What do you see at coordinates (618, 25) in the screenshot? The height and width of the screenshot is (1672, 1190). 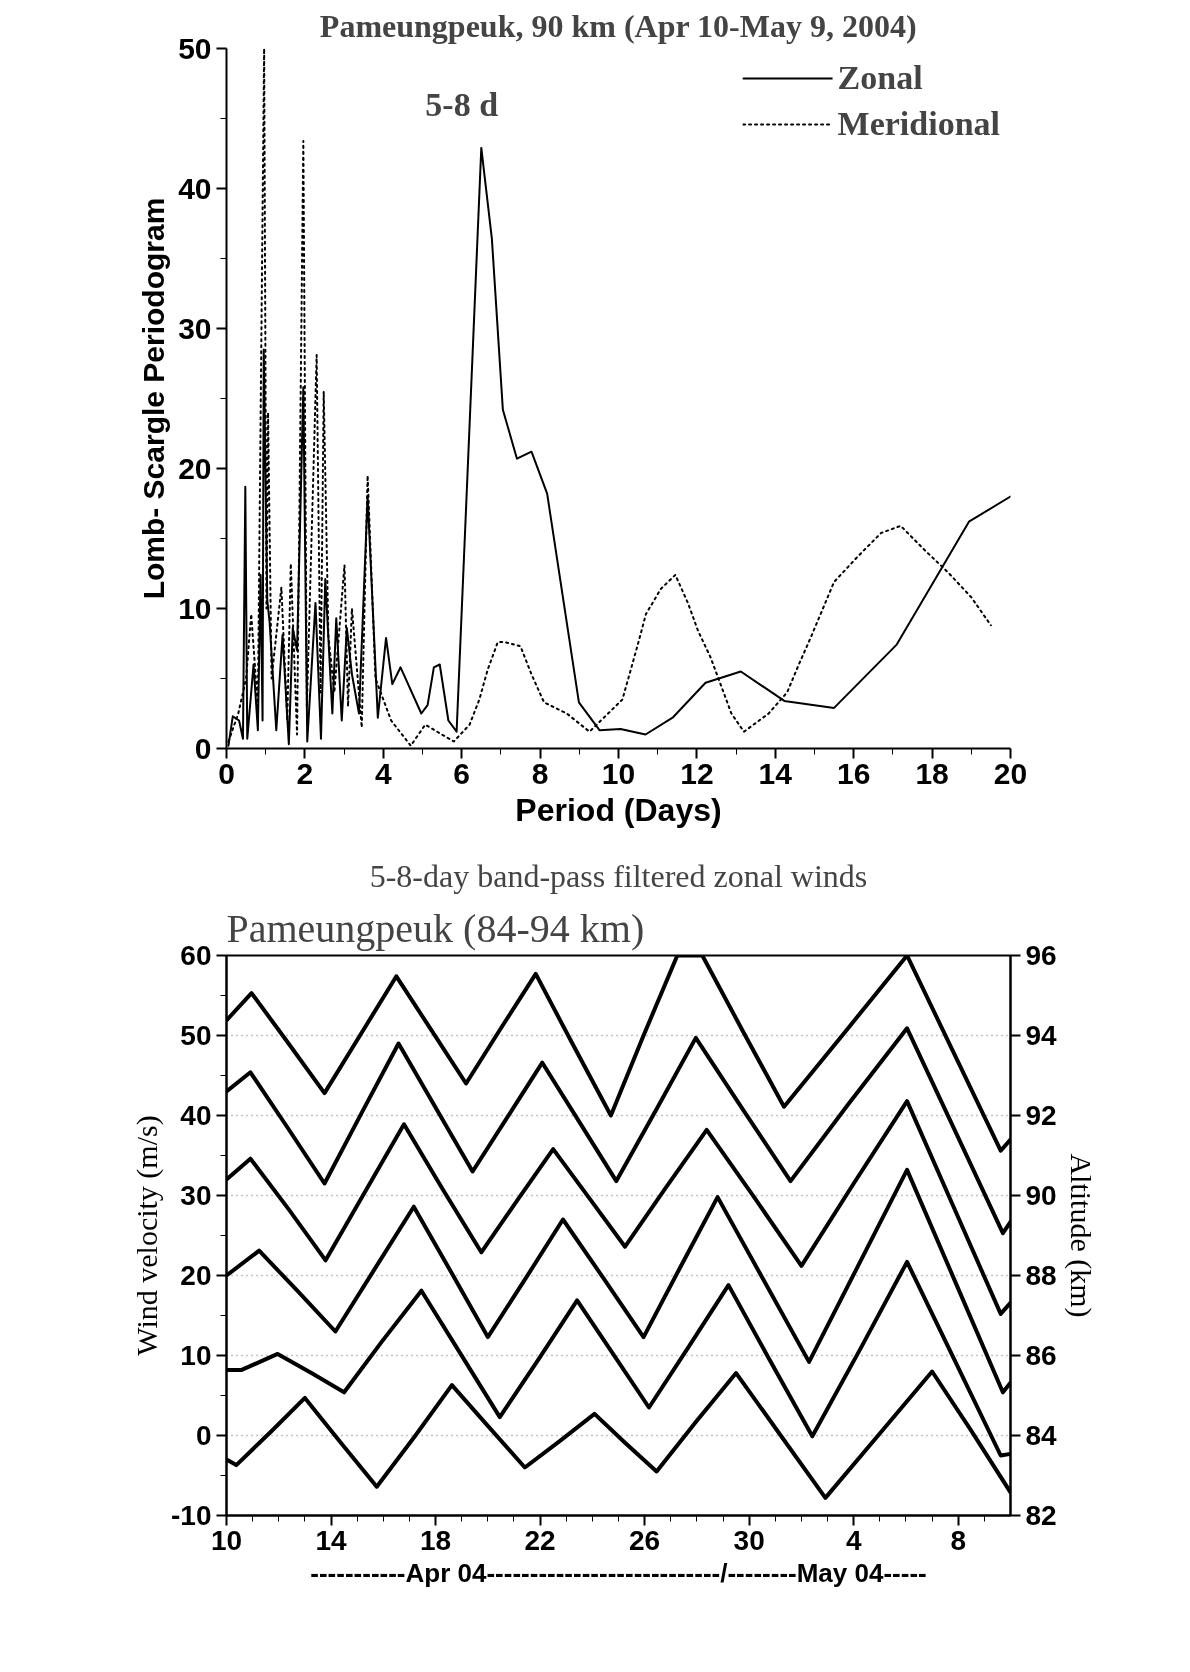 I see `chart-title: Pameungpeuk, 90 km (Apr 10-May 9, 2004)` at bounding box center [618, 25].